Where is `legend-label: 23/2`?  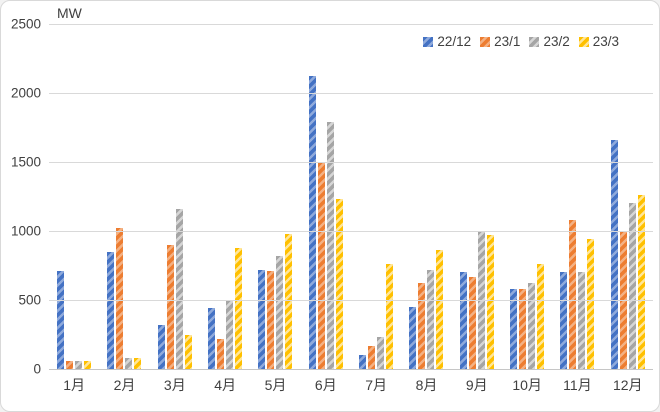
legend-label: 23/2 is located at coordinates (556, 41).